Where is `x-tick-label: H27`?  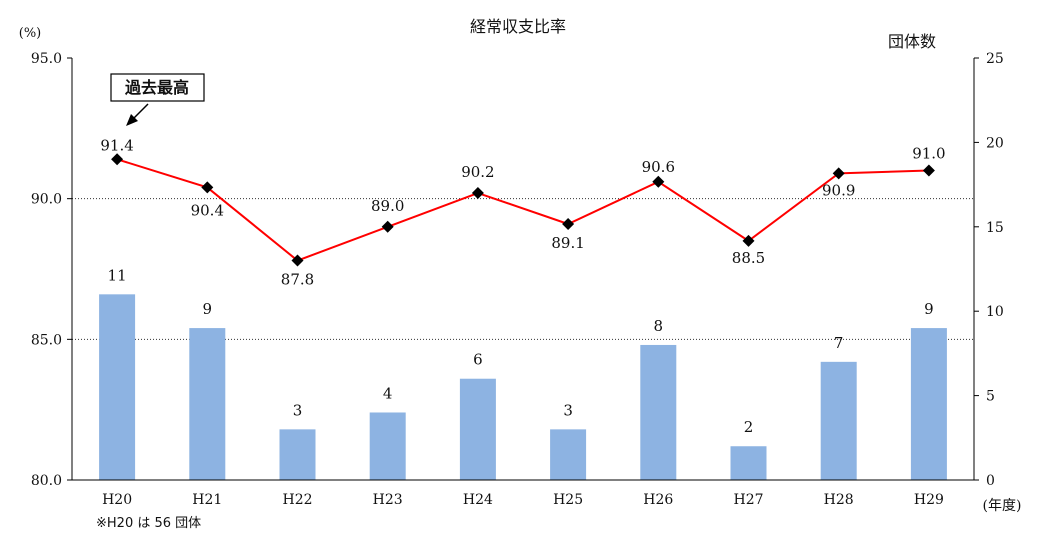
x-tick-label: H27 is located at coordinates (748, 500).